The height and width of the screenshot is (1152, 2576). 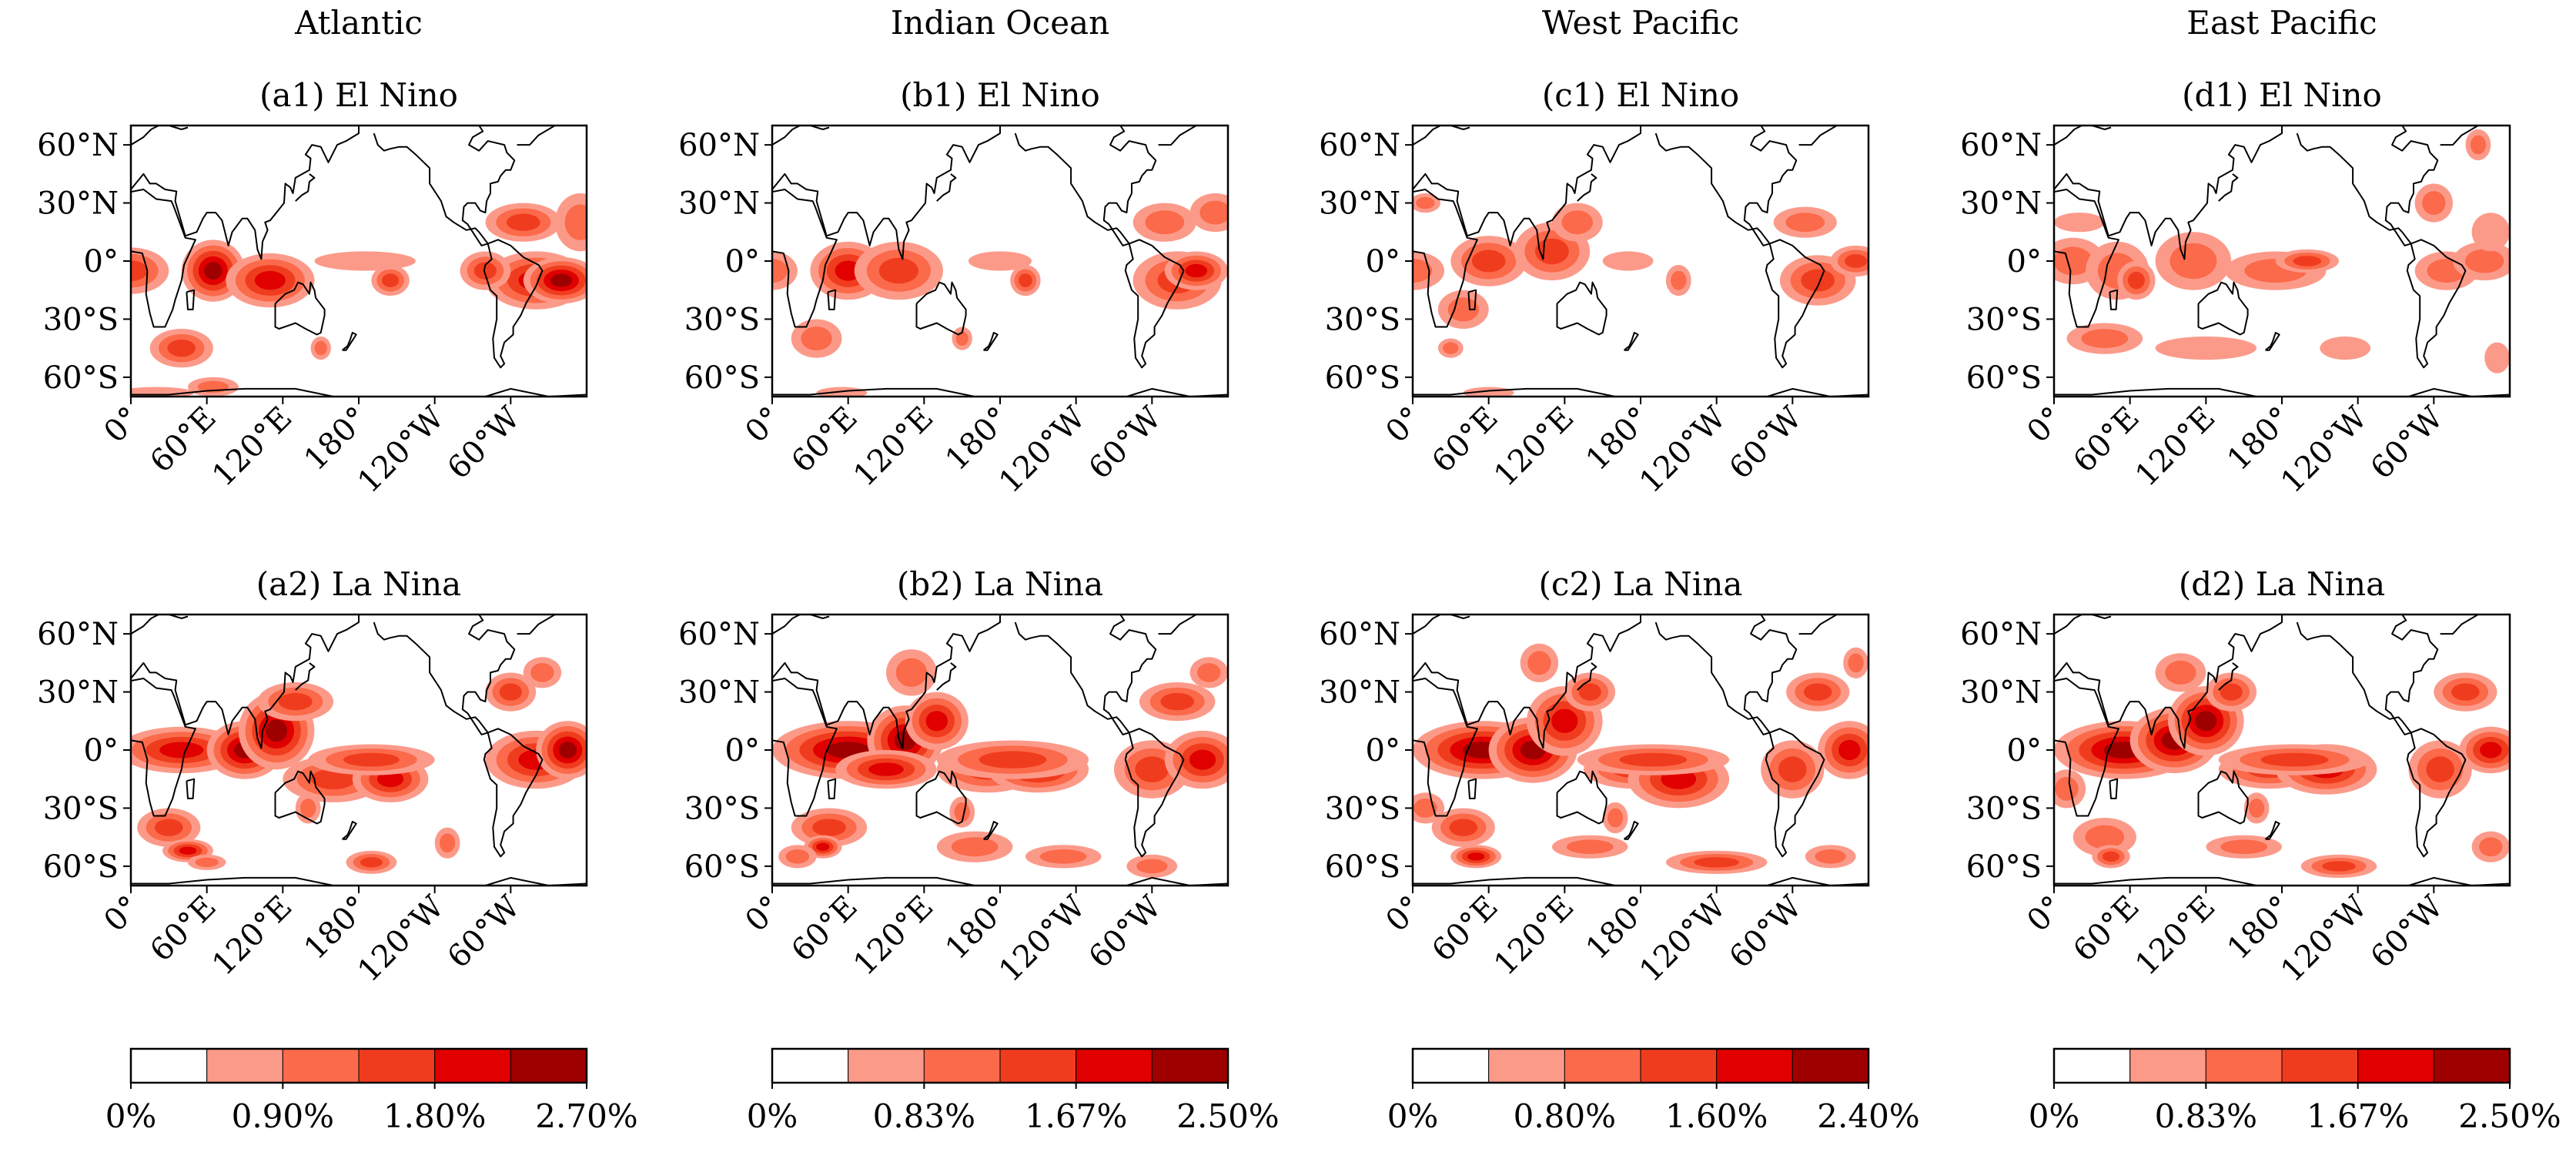 I want to click on colorbar-tick-label: 2.50%, so click(x=1227, y=1116).